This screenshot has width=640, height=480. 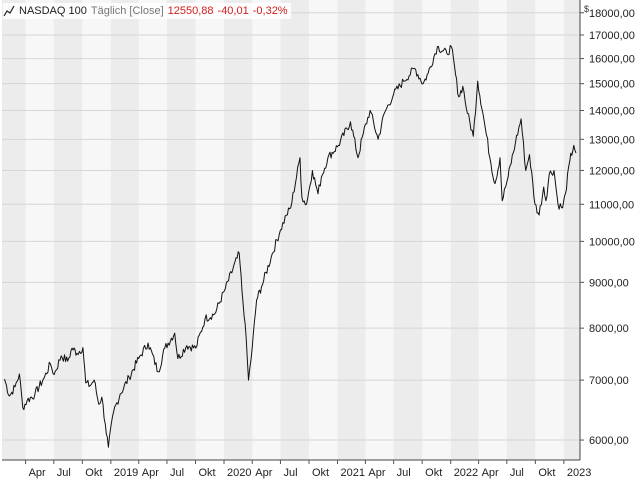 What do you see at coordinates (579, 473) in the screenshot?
I see `x-tick-label: 2023` at bounding box center [579, 473].